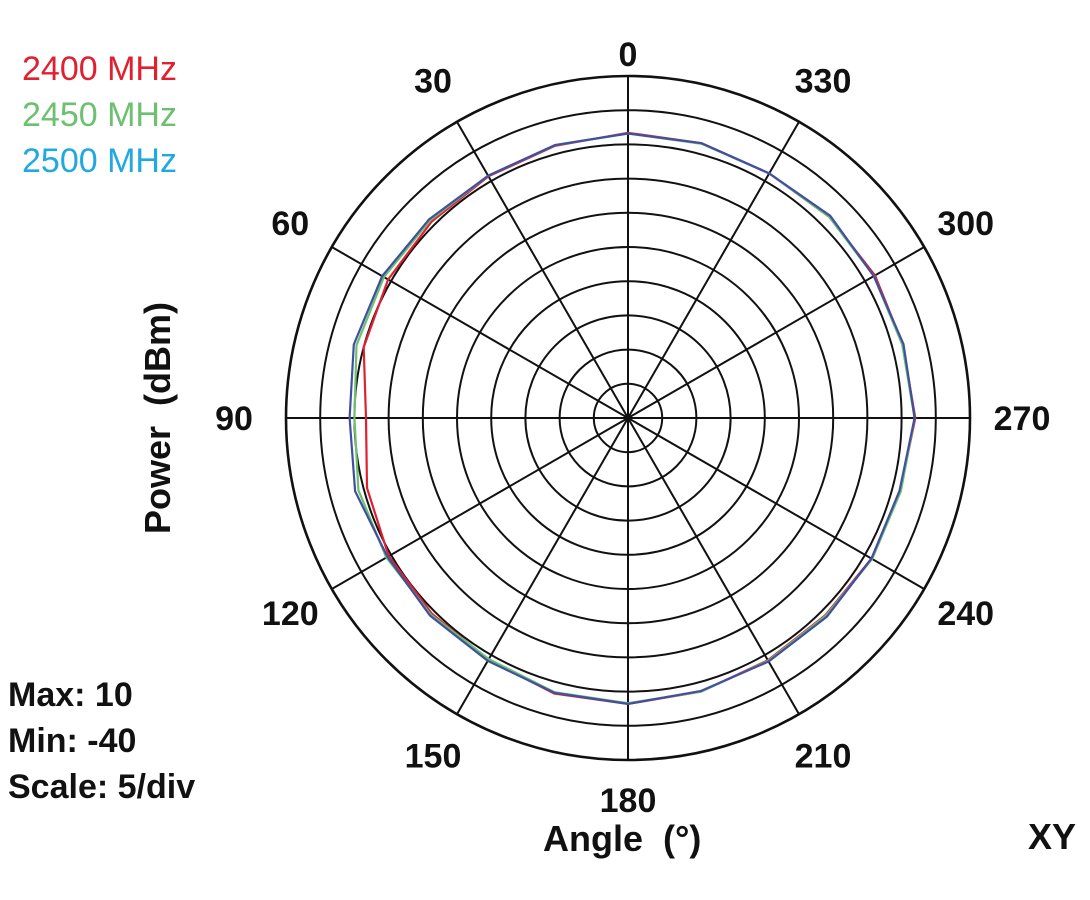 Image resolution: width=1090 pixels, height=900 pixels. I want to click on angle-tick-300: 300, so click(965, 224).